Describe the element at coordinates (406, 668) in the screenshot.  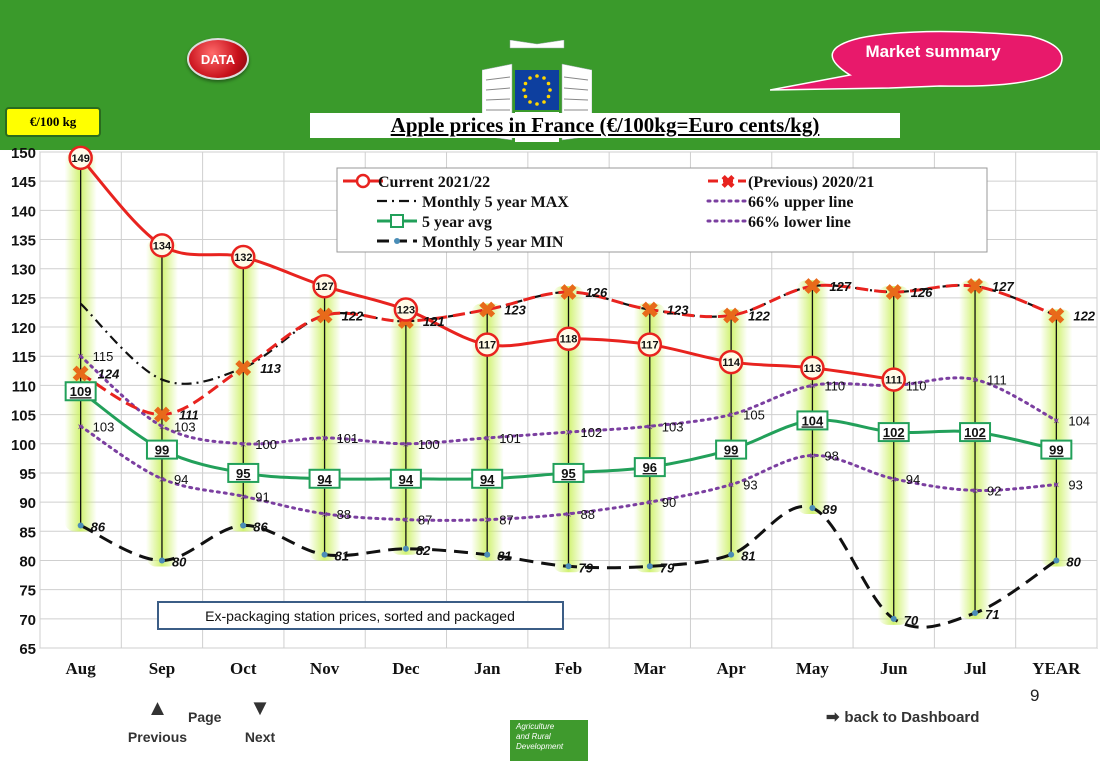
I see `x-tick-label: Dec` at that location.